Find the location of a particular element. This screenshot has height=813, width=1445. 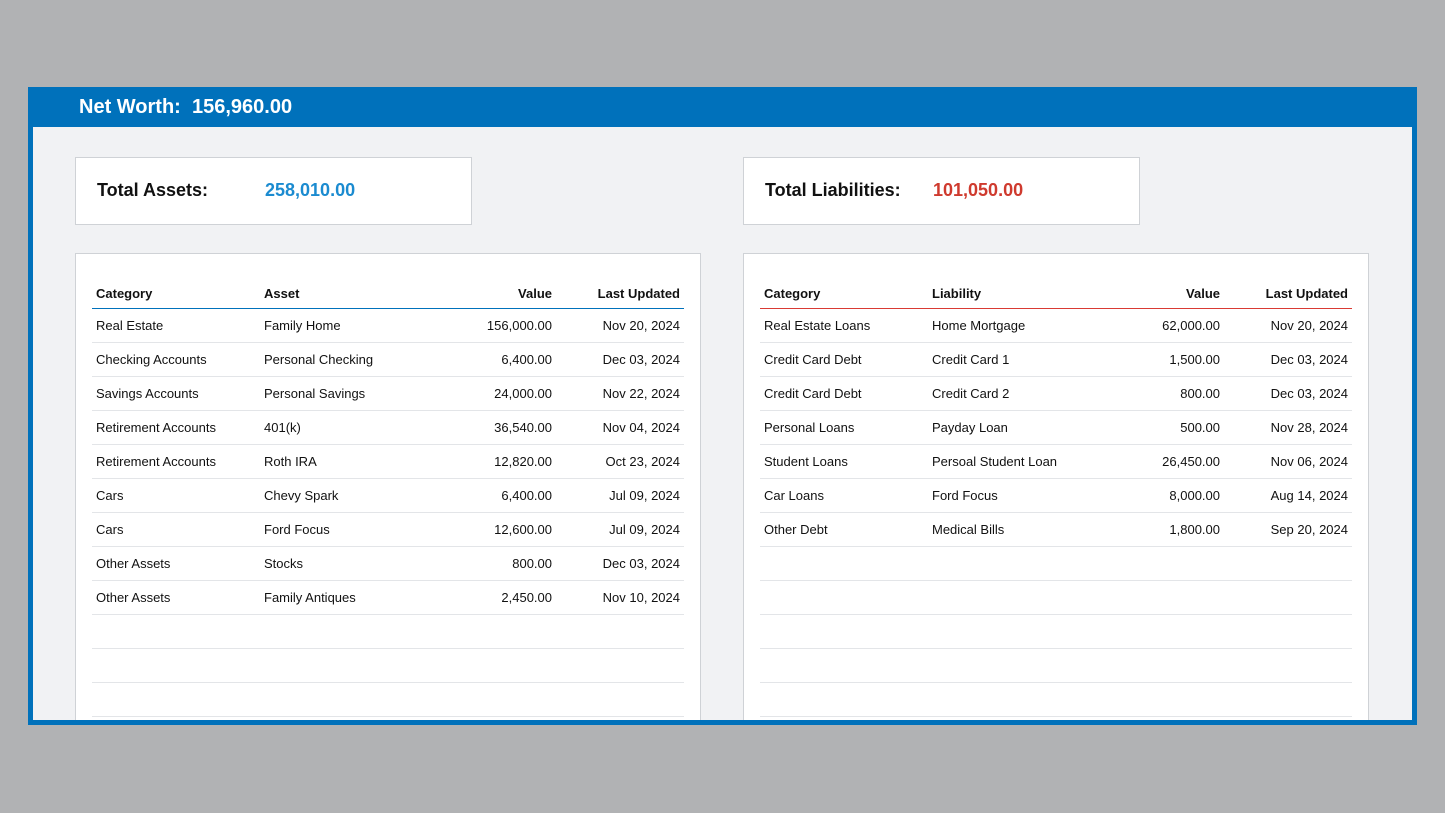

cell-value: 6,400.00 is located at coordinates (492, 360).